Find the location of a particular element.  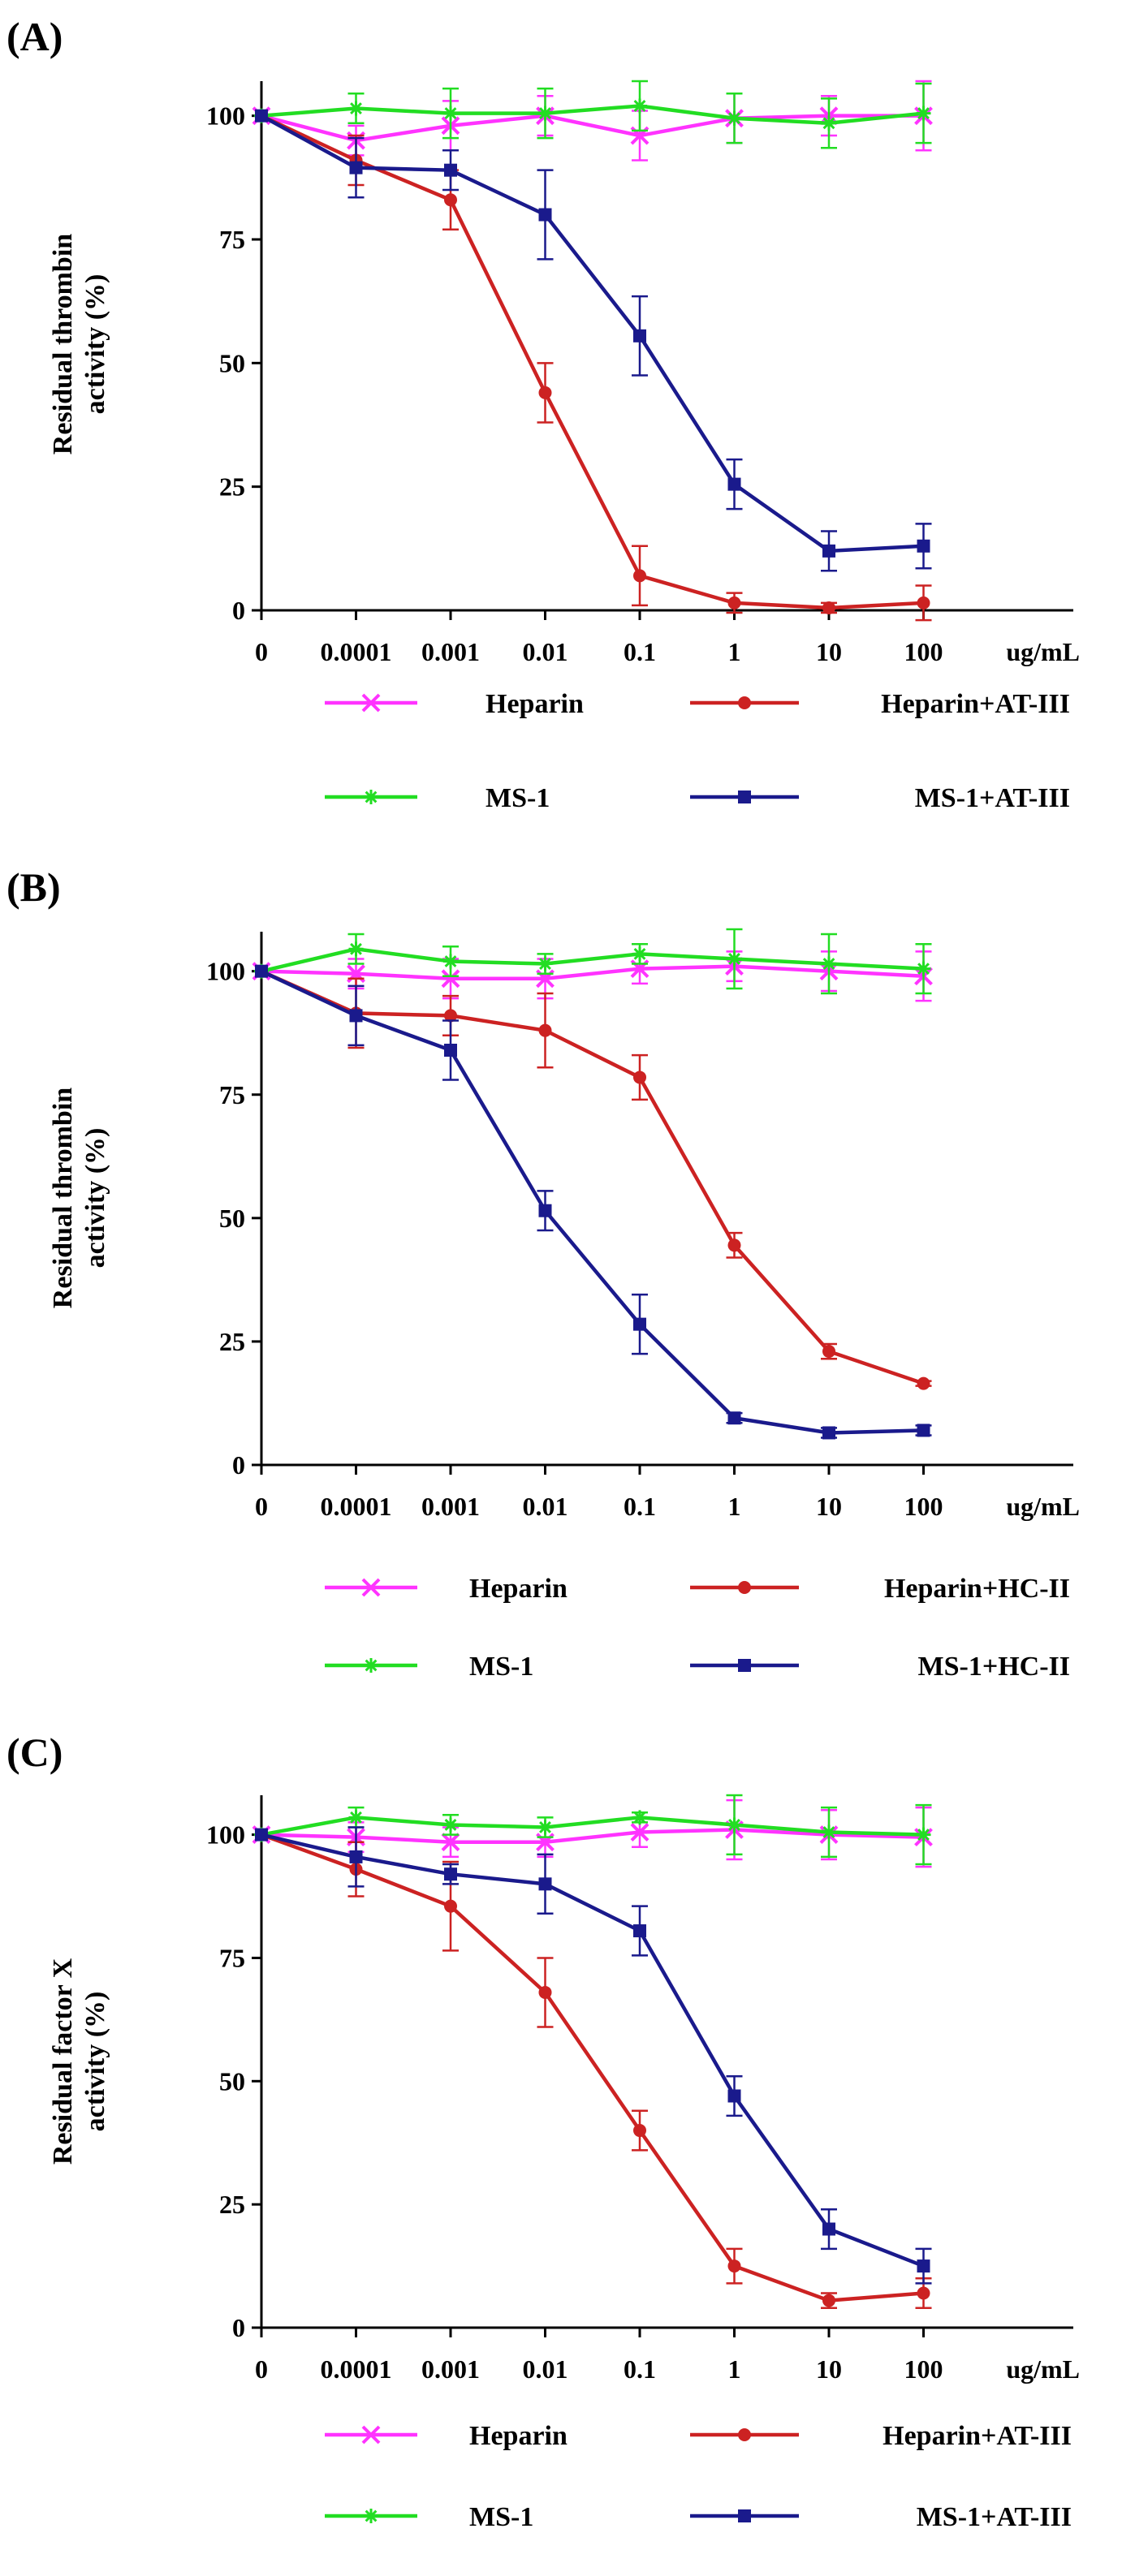

chart-title: (B) is located at coordinates (34, 887).